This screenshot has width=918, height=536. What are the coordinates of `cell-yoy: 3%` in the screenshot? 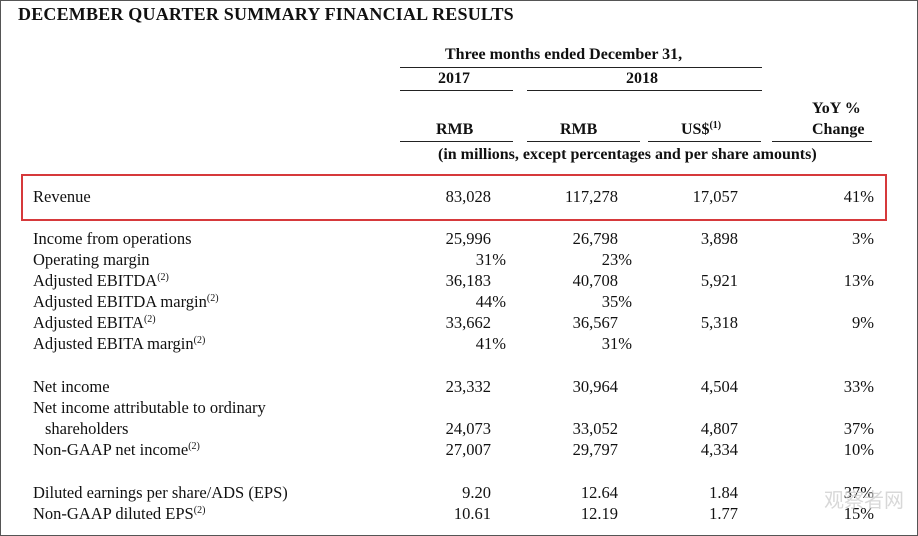 It's located at (863, 238).